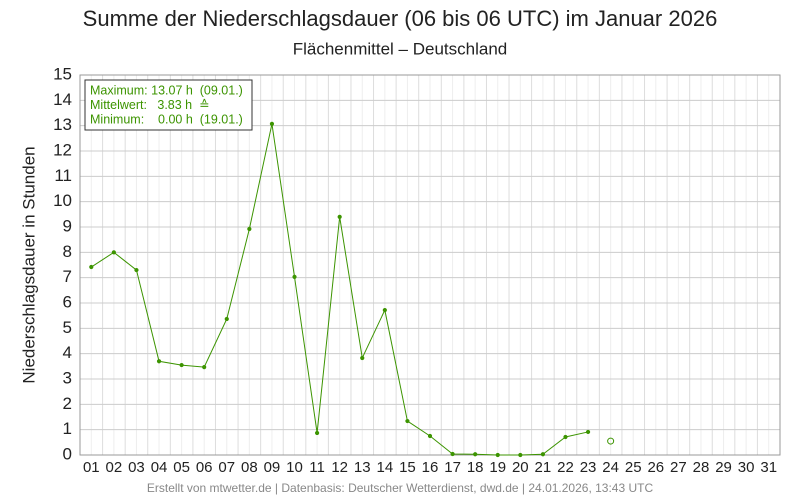 The height and width of the screenshot is (500, 800). I want to click on x-tick-label: 31, so click(768, 467).